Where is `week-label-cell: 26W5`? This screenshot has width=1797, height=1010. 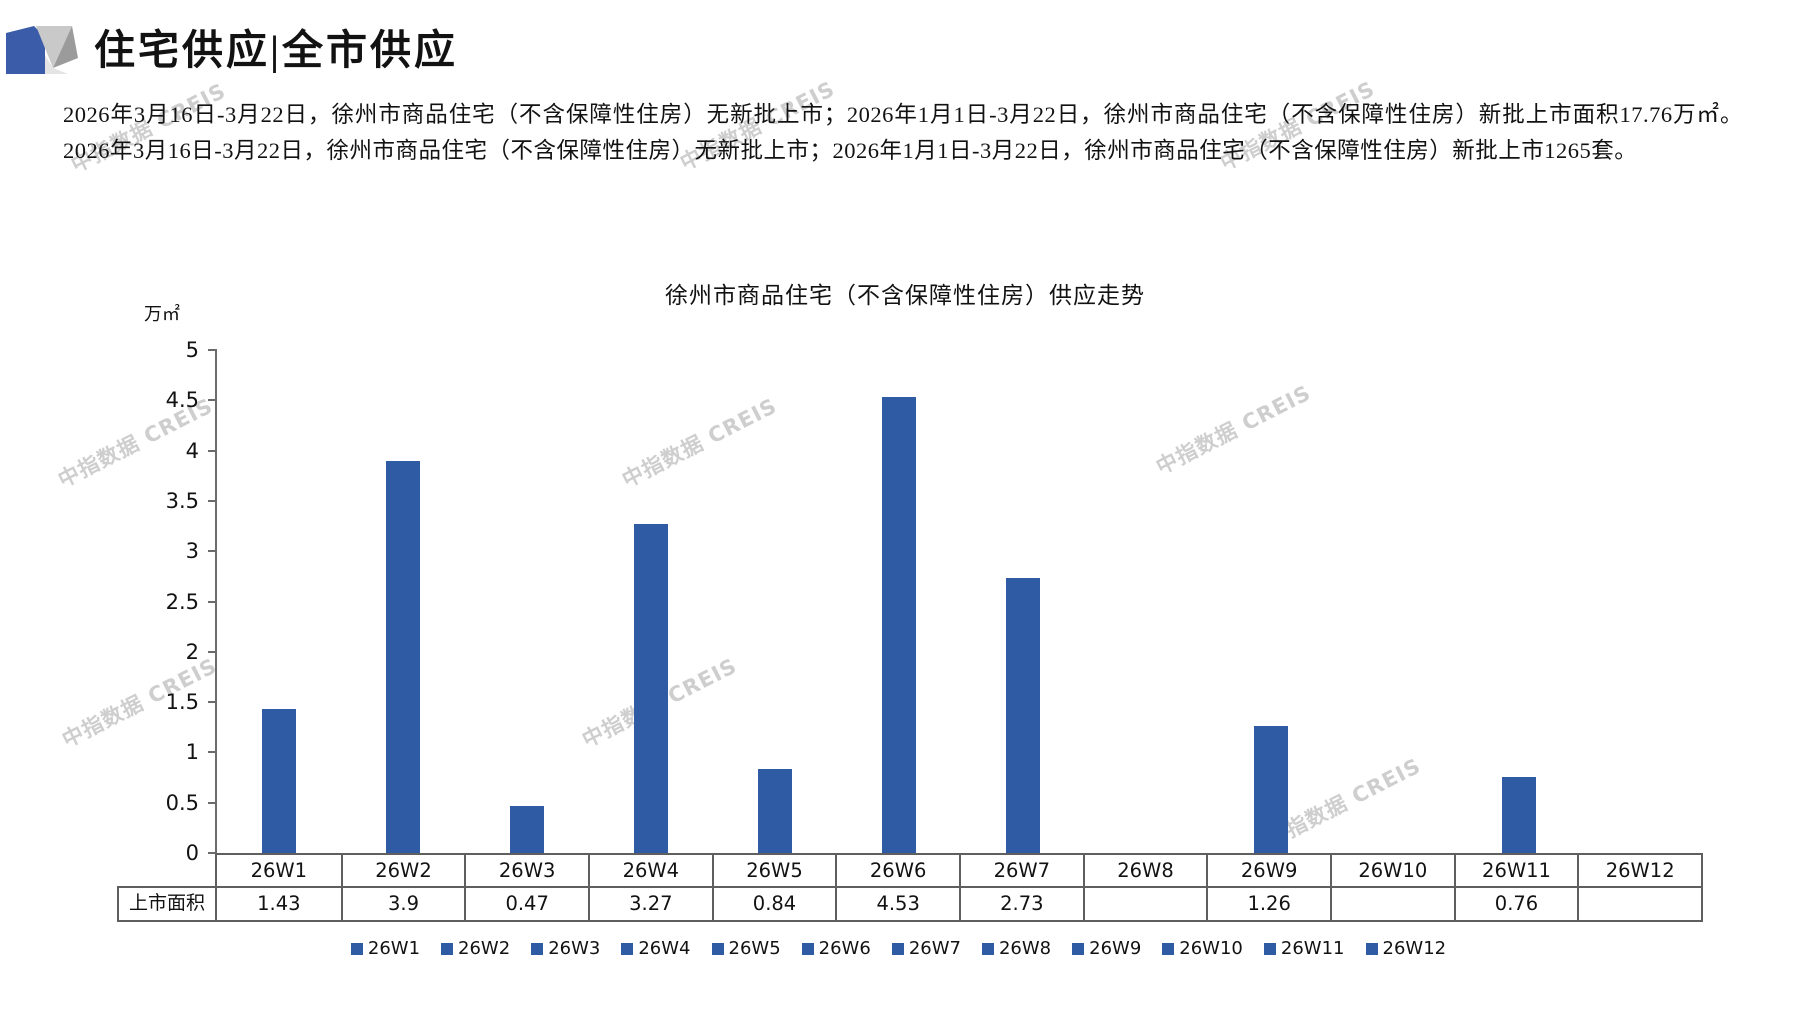
week-label-cell: 26W5 is located at coordinates (773, 870).